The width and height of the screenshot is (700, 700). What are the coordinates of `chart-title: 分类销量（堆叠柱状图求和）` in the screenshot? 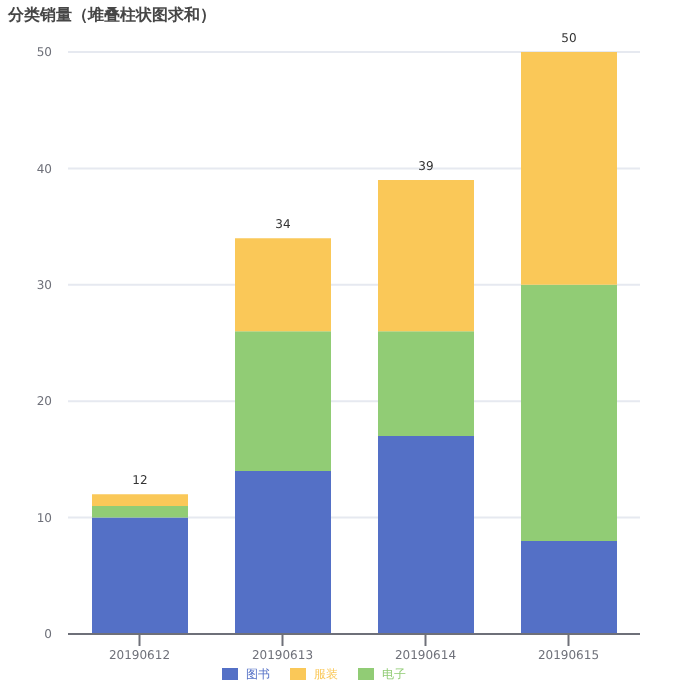 It's located at (112, 15).